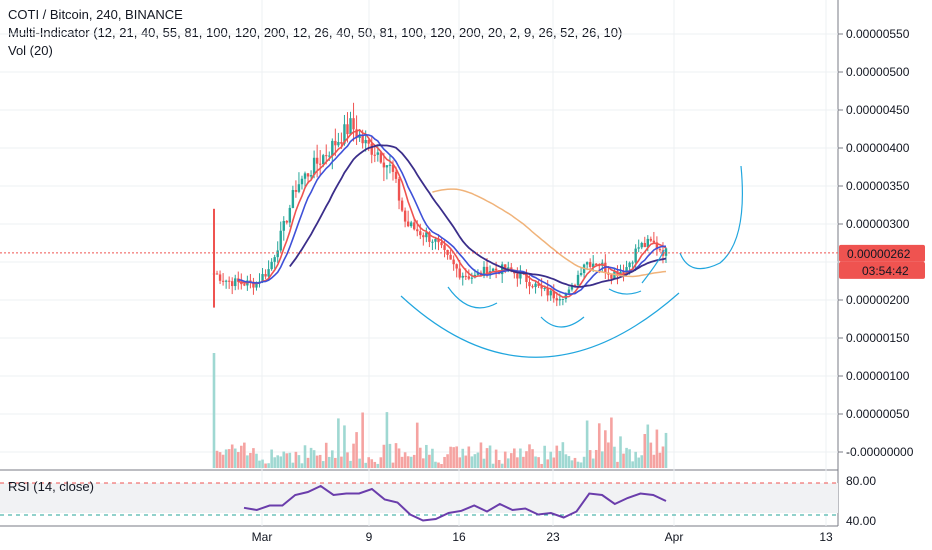 Image resolution: width=932 pixels, height=550 pixels. I want to click on time-tick-label: 9, so click(369, 537).